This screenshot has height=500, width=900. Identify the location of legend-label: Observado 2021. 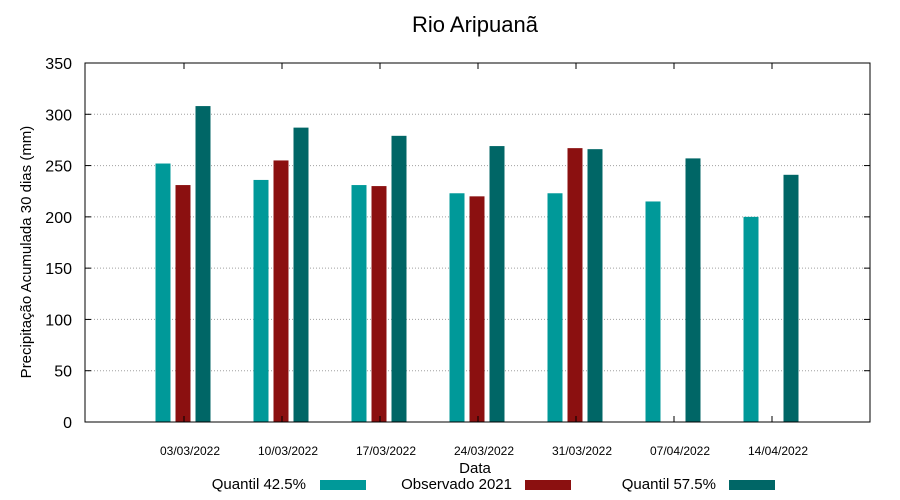
(456, 484).